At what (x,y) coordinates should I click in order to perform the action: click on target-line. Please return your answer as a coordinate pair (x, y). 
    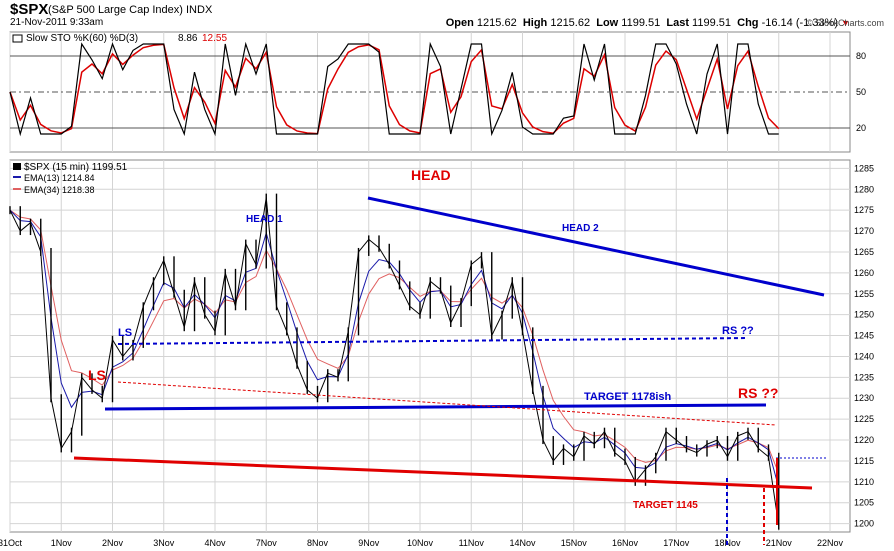
    Looking at the image, I should click on (435, 407).